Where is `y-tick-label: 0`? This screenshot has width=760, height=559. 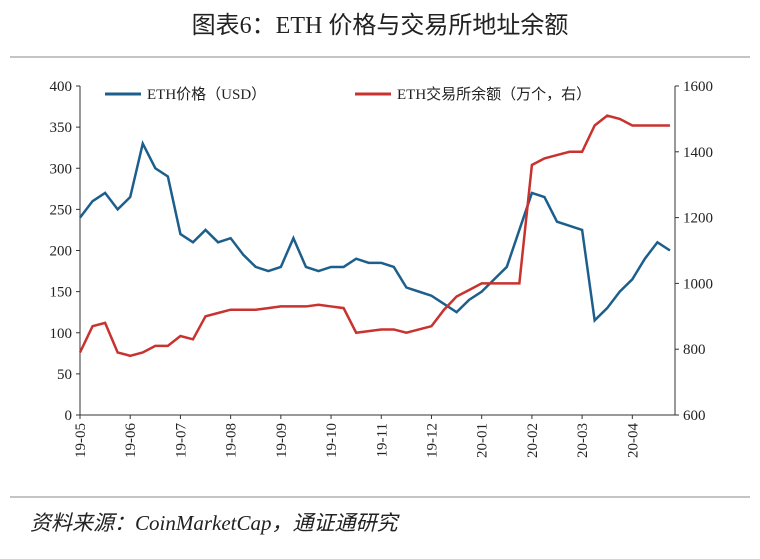
y-tick-label: 0 is located at coordinates (69, 416).